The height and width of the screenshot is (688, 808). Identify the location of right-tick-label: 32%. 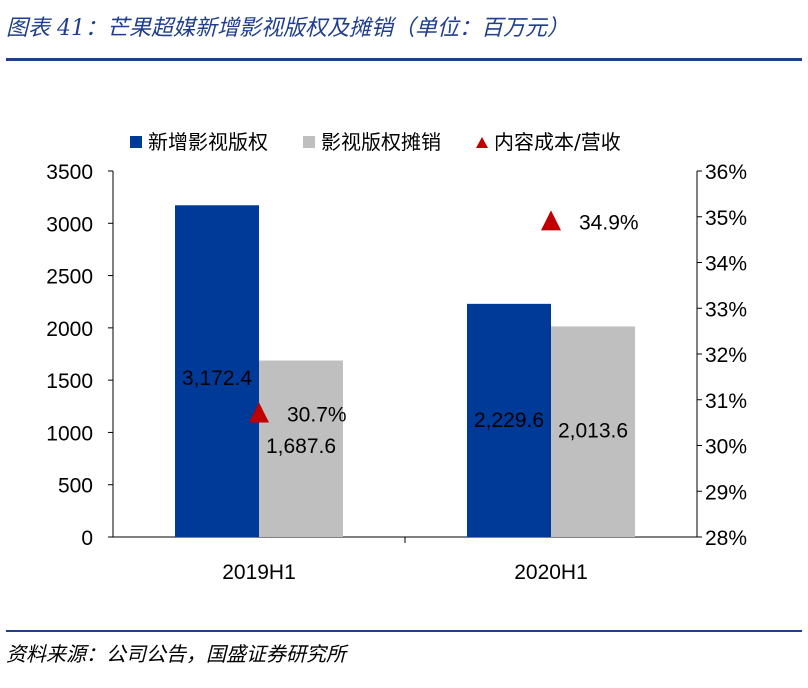
(726, 355).